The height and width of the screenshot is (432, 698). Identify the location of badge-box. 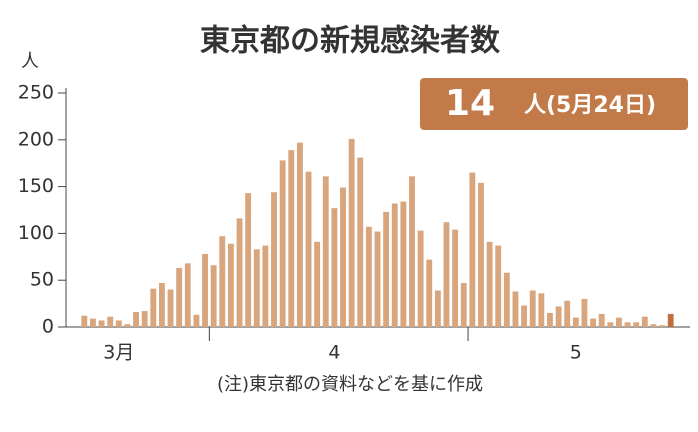
(554, 104).